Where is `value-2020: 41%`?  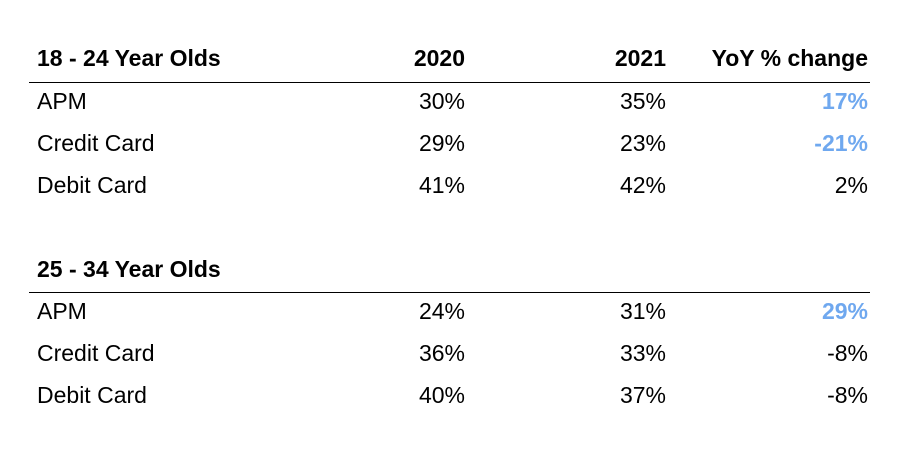
value-2020: 41% is located at coordinates (441, 185).